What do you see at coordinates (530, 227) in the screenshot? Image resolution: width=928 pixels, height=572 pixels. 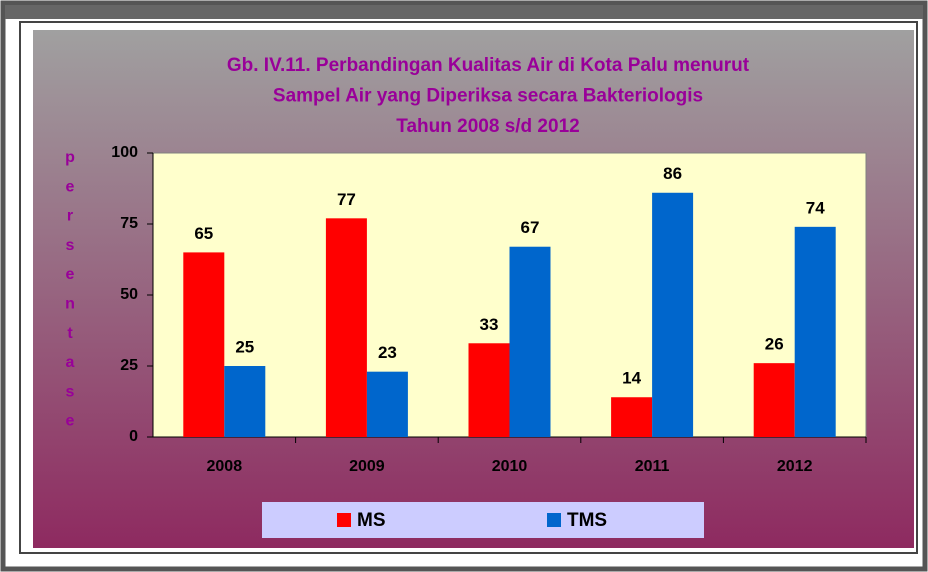 I see `data-label: 67` at bounding box center [530, 227].